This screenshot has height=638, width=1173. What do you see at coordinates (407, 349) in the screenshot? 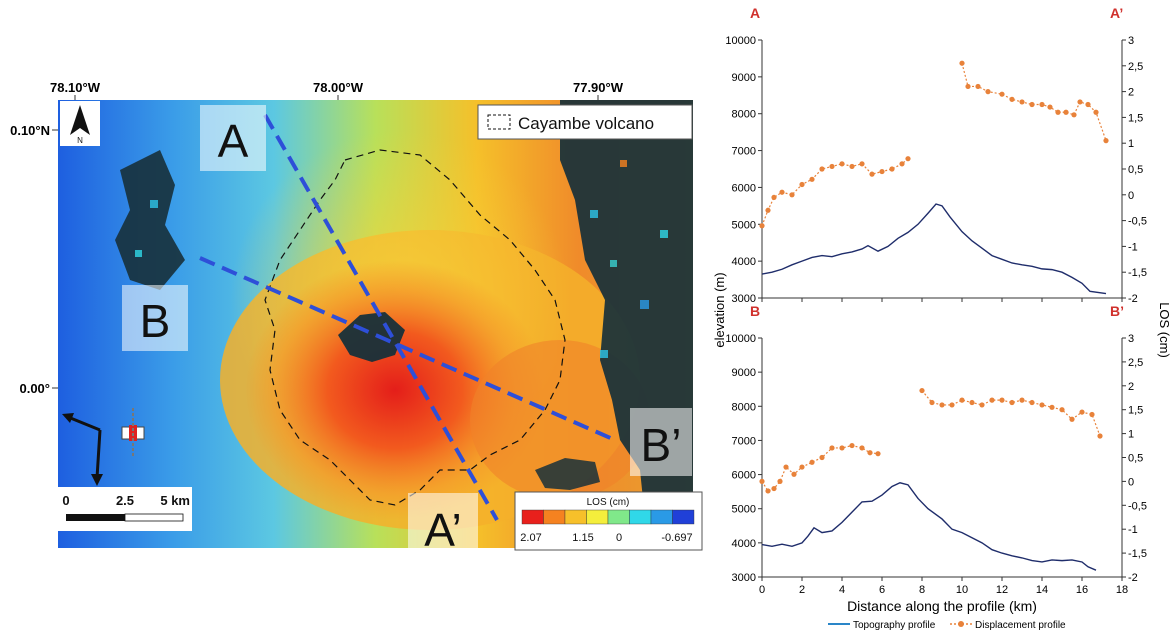
I see `profile-line-b` at bounding box center [407, 349].